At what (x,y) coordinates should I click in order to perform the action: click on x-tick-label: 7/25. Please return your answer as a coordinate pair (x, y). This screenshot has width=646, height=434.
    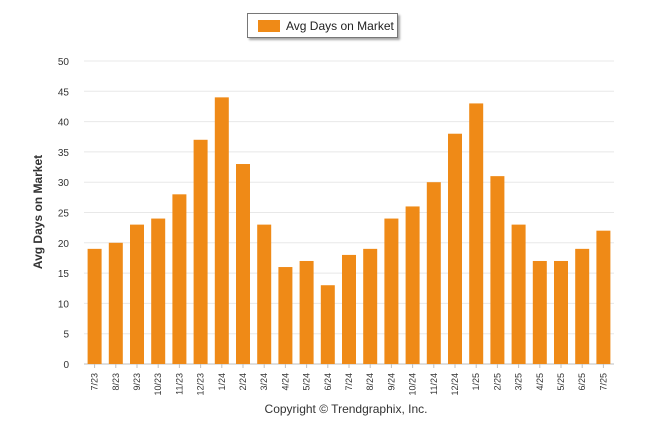
    Looking at the image, I should click on (603, 382).